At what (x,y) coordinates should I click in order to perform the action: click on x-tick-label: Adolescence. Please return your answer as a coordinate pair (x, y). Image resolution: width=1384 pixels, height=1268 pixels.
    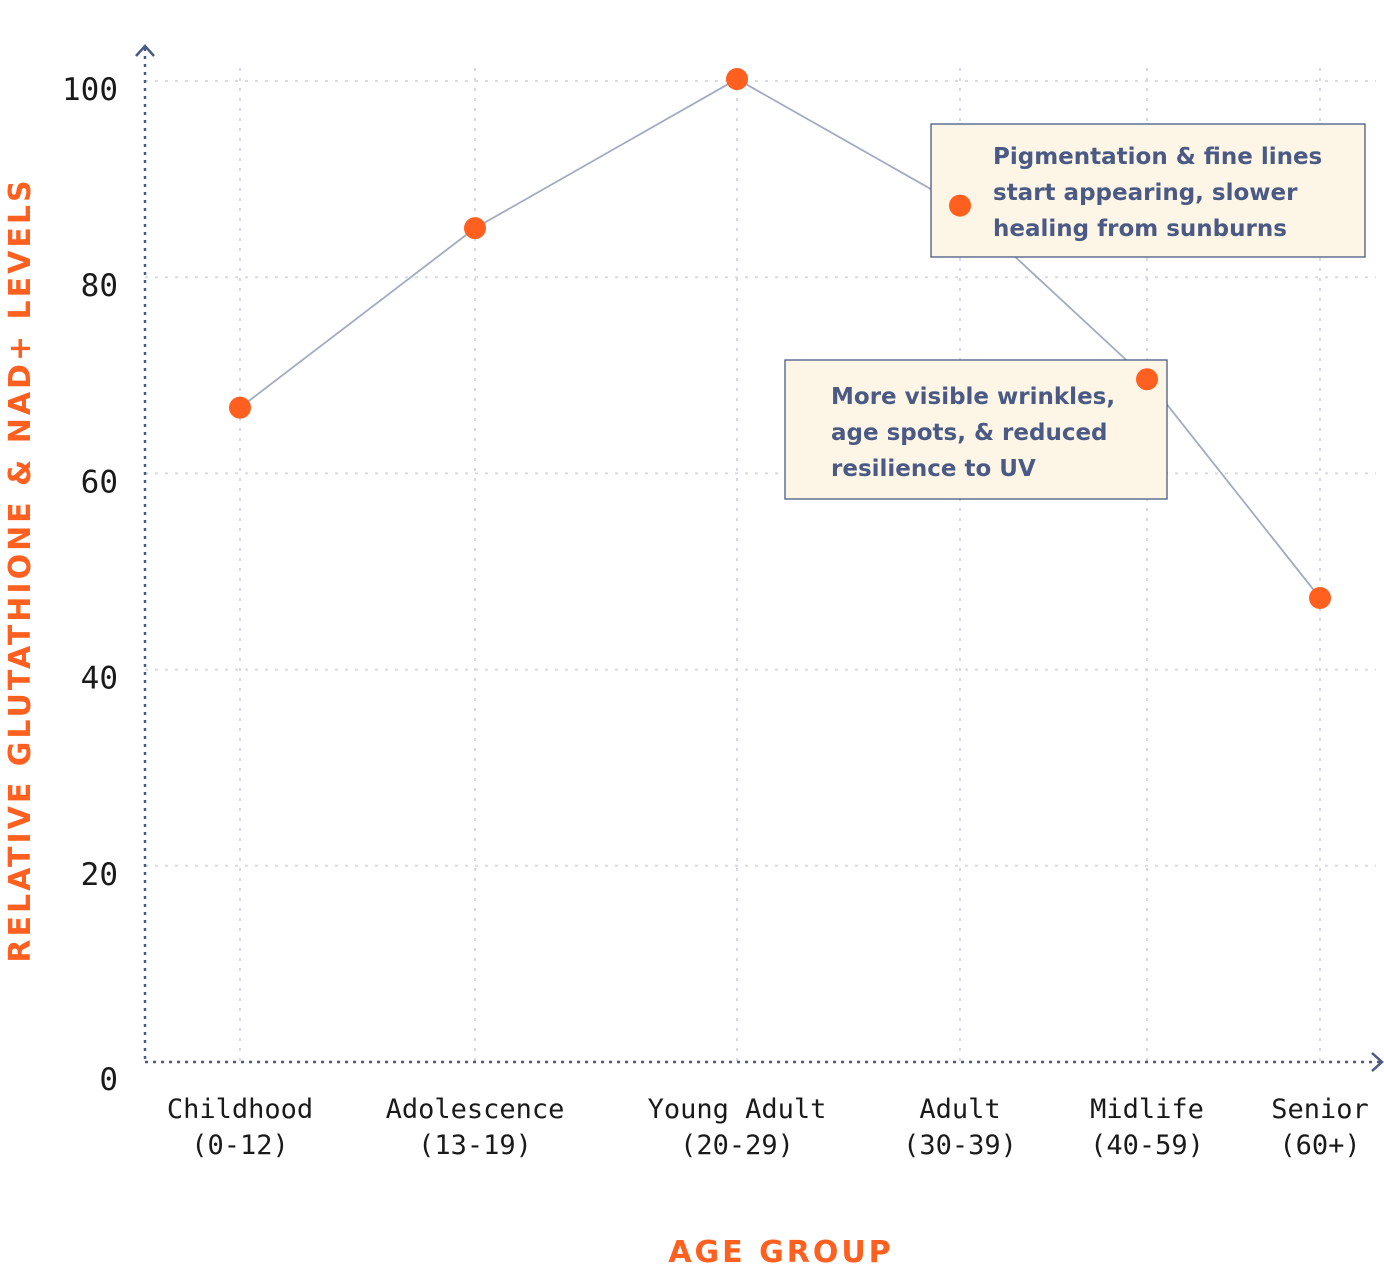
    Looking at the image, I should click on (475, 1109).